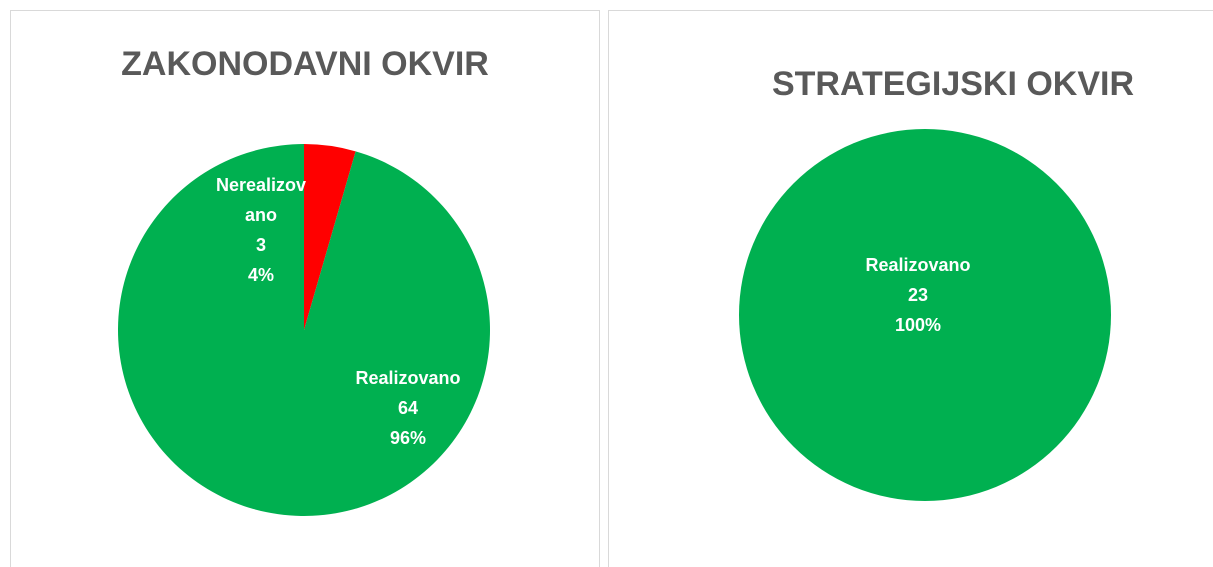  What do you see at coordinates (953, 84) in the screenshot?
I see `chart-title: STRATEGIJSKI OKVIR` at bounding box center [953, 84].